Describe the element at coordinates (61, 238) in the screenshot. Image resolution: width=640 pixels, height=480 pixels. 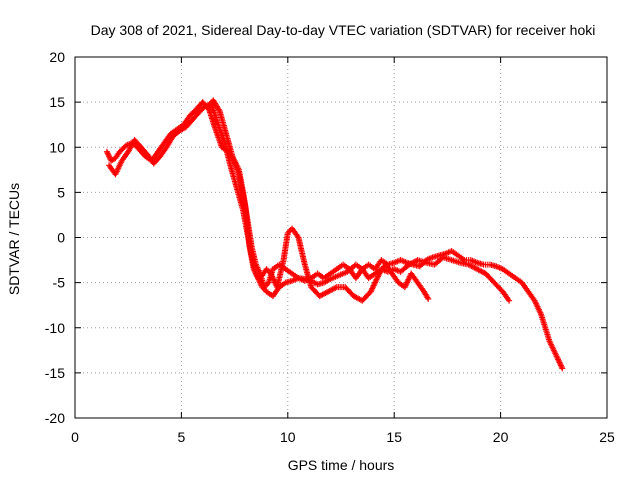
I see `y-tick-label: 0` at that location.